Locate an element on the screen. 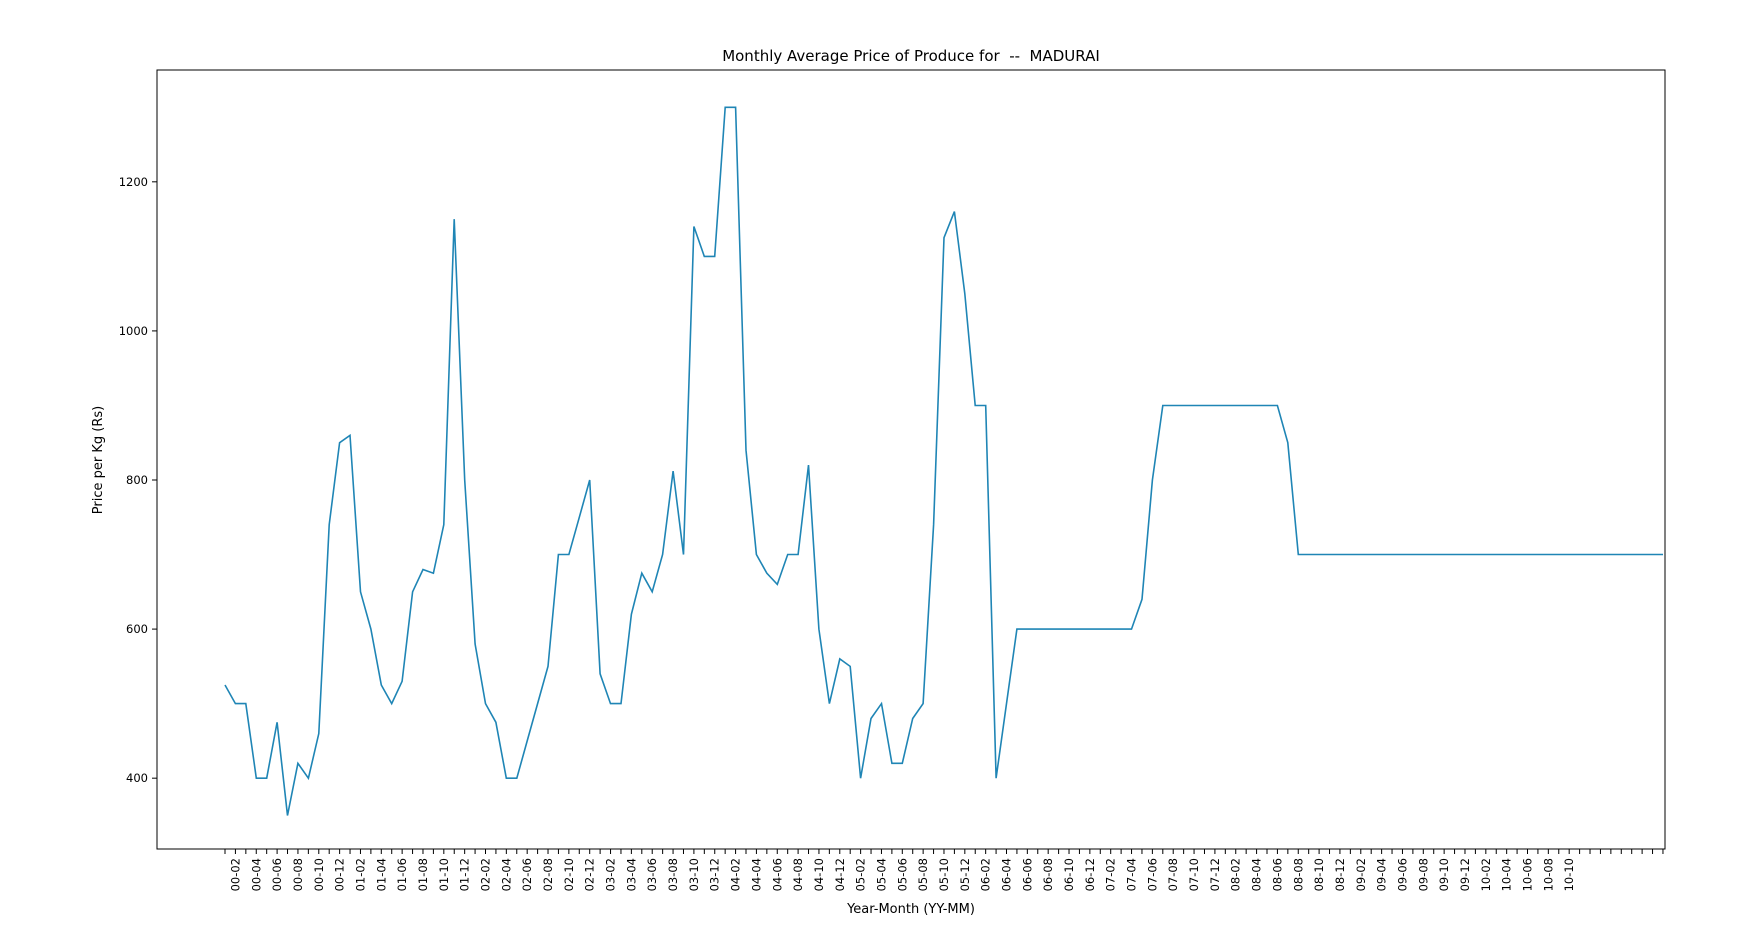 The height and width of the screenshot is (929, 1762). y-axis: 400 600 800 1000 1200 is located at coordinates (138, 480).